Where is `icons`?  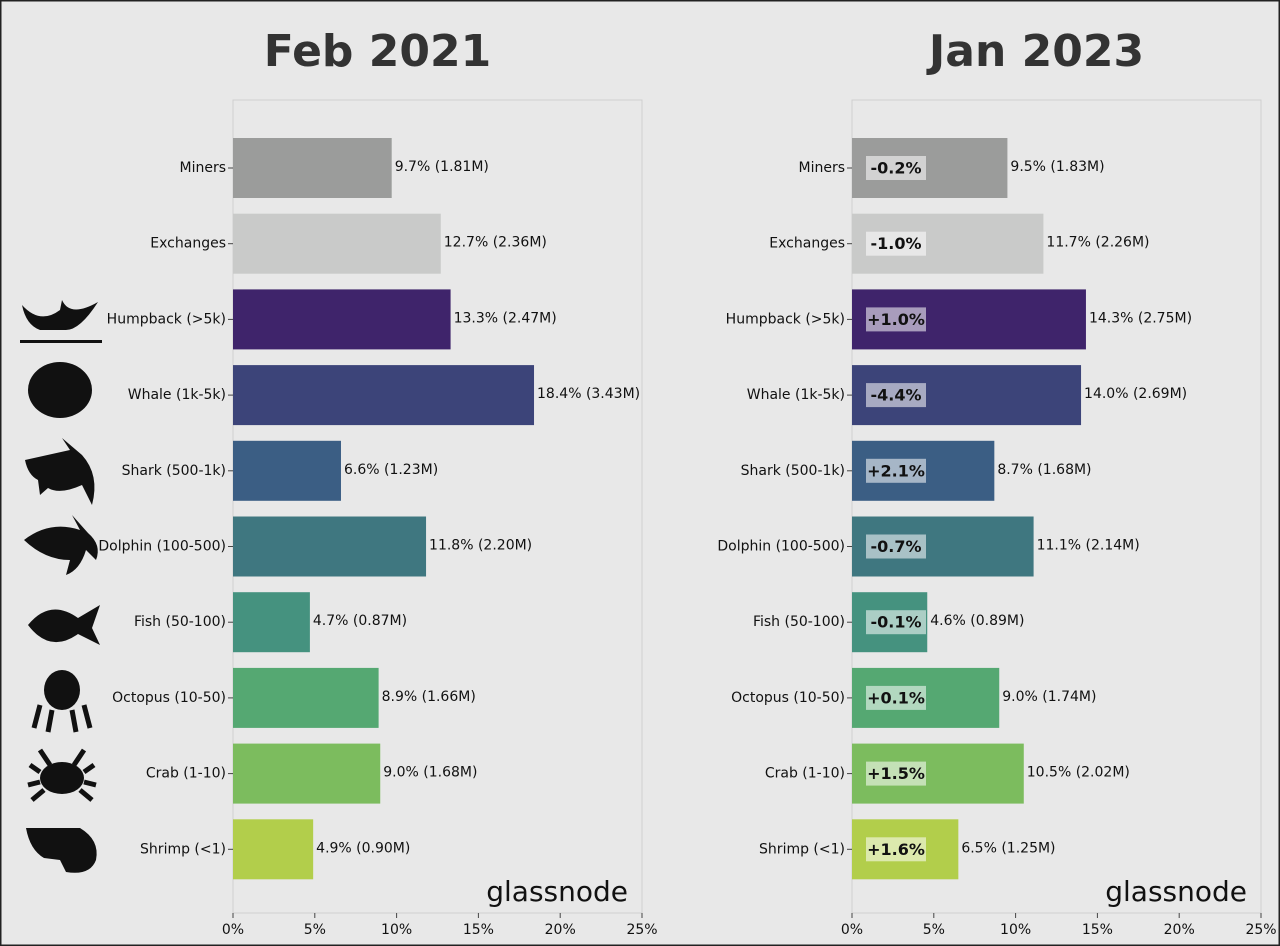
icons is located at coordinates (61, 586).